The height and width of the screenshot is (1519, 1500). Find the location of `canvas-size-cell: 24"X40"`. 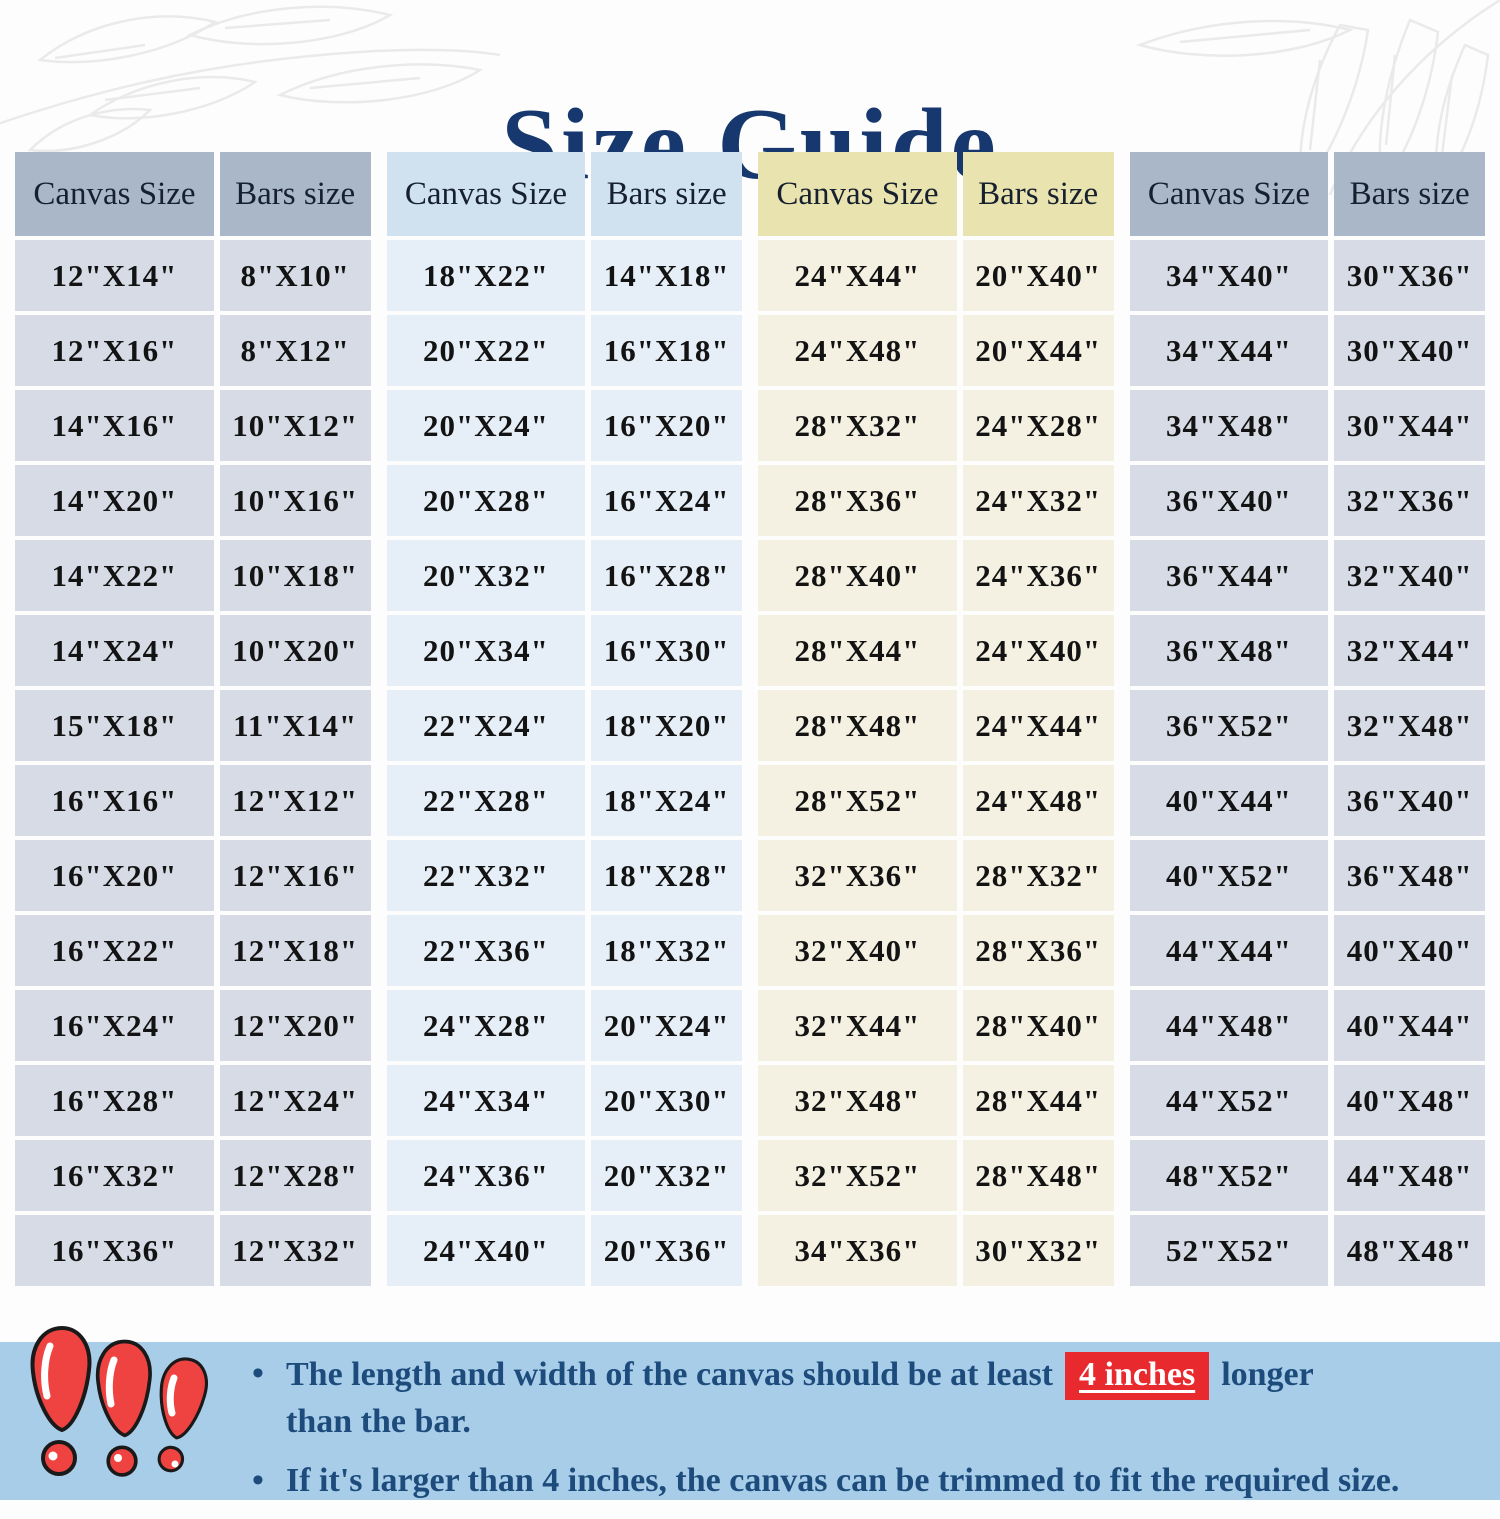

canvas-size-cell: 24"X40" is located at coordinates (486, 1250).